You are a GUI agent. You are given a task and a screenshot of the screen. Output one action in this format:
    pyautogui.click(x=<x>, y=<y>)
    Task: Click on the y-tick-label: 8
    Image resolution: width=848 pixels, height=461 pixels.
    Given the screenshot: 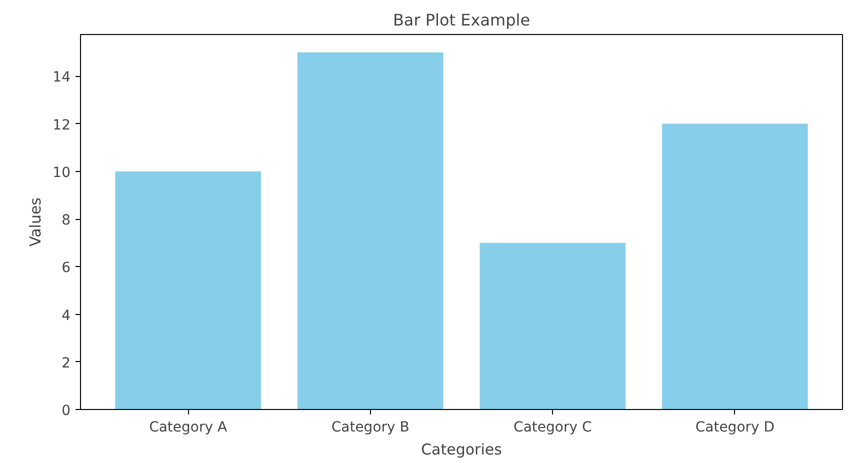 What is the action you would take?
    pyautogui.click(x=66, y=220)
    